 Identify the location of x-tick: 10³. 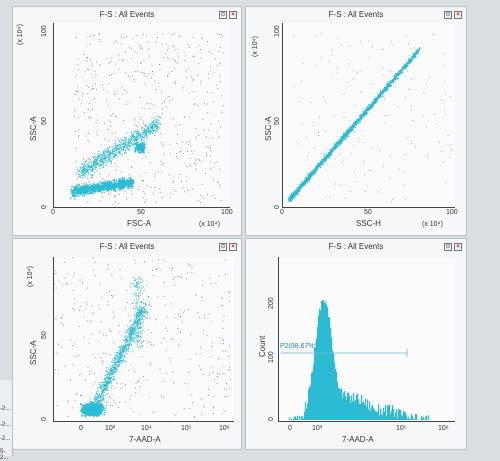
(317, 428).